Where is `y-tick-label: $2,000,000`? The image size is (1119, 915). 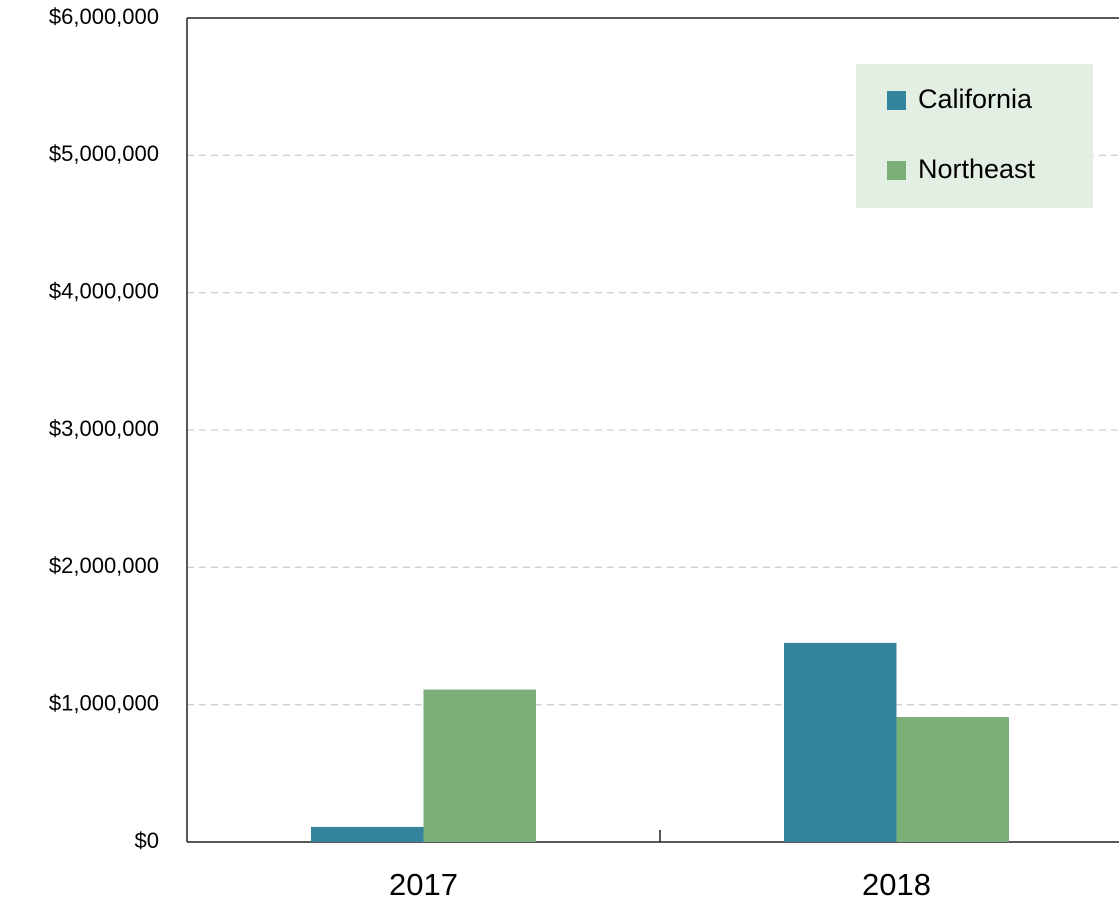
y-tick-label: $2,000,000 is located at coordinates (104, 565).